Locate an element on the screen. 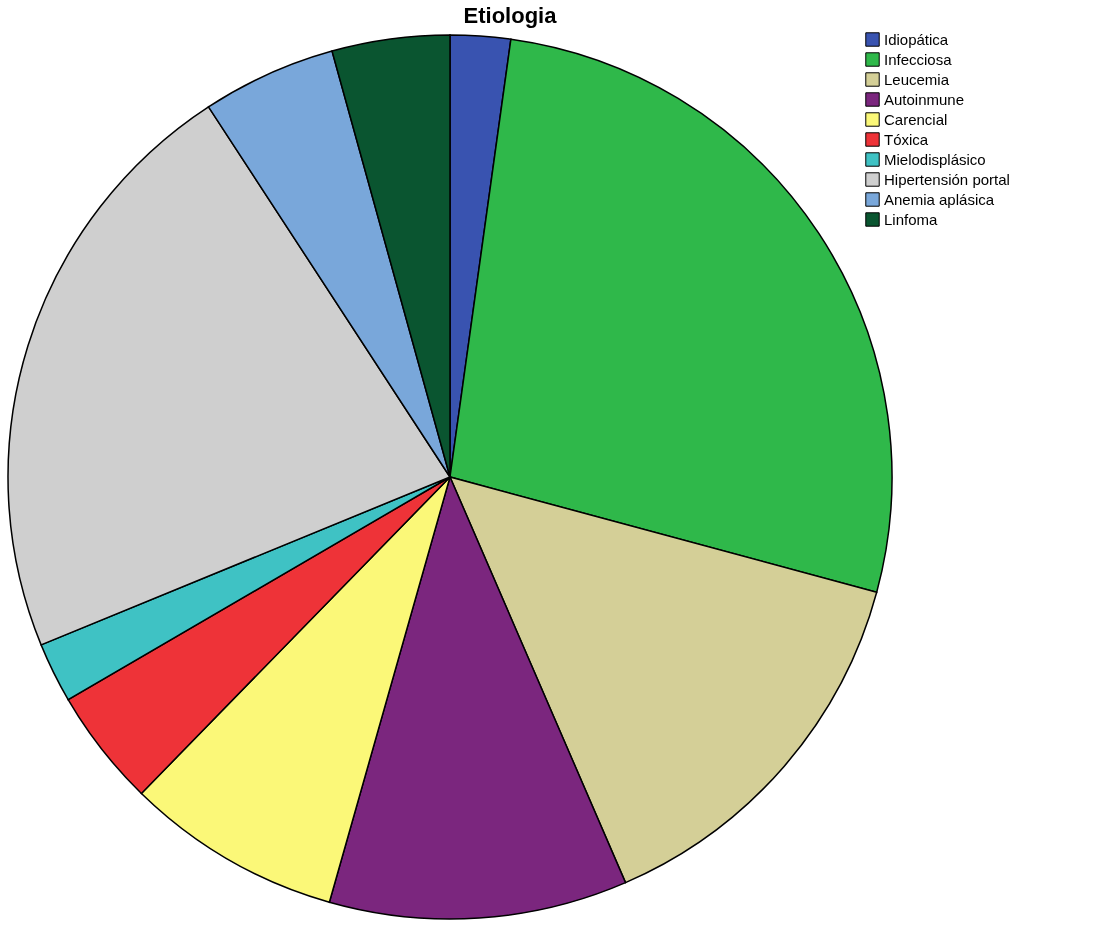 The image size is (1097, 930). legend-label: Linfoma is located at coordinates (911, 219).